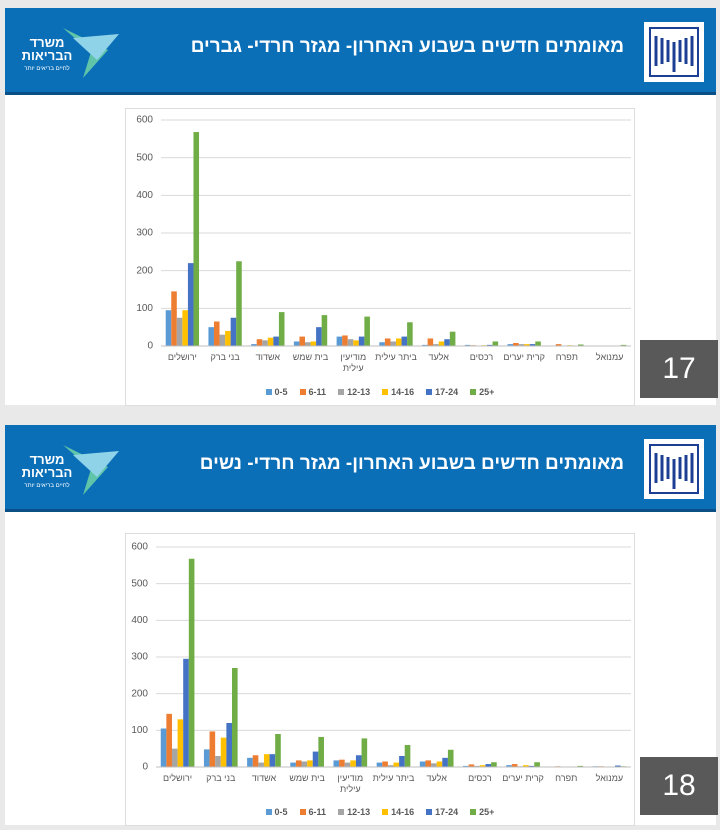 This screenshot has height=830, width=720. I want to click on y-tick-label: 300, so click(144, 233).